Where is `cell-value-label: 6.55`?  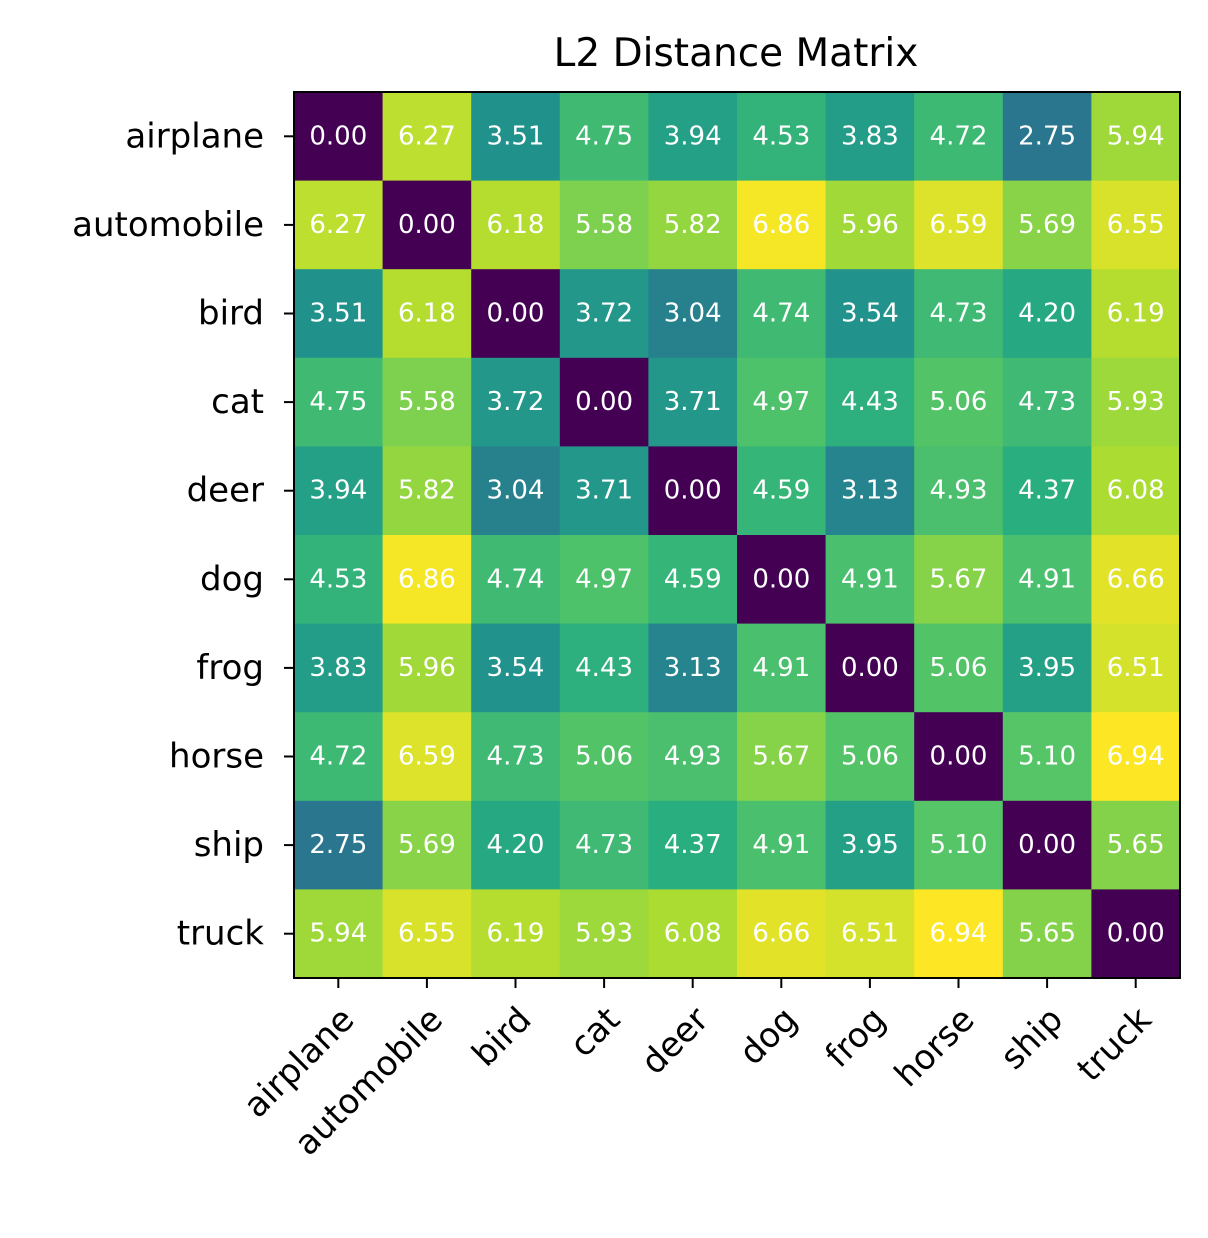 cell-value-label: 6.55 is located at coordinates (1136, 225).